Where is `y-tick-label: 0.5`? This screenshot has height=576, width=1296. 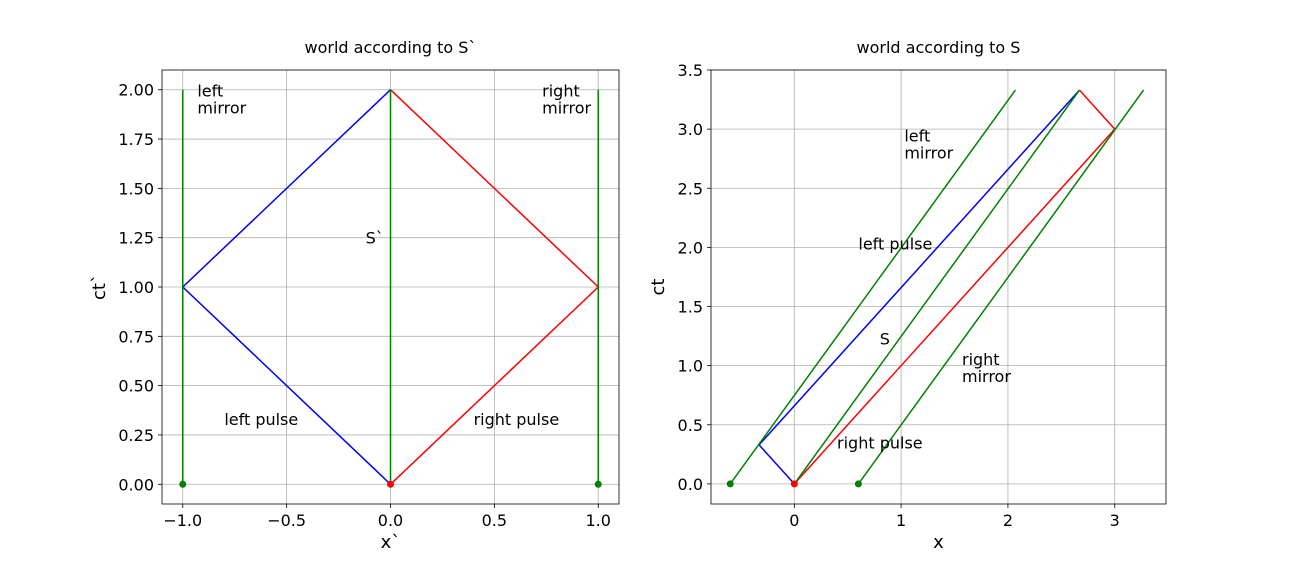
y-tick-label: 0.5 is located at coordinates (690, 425).